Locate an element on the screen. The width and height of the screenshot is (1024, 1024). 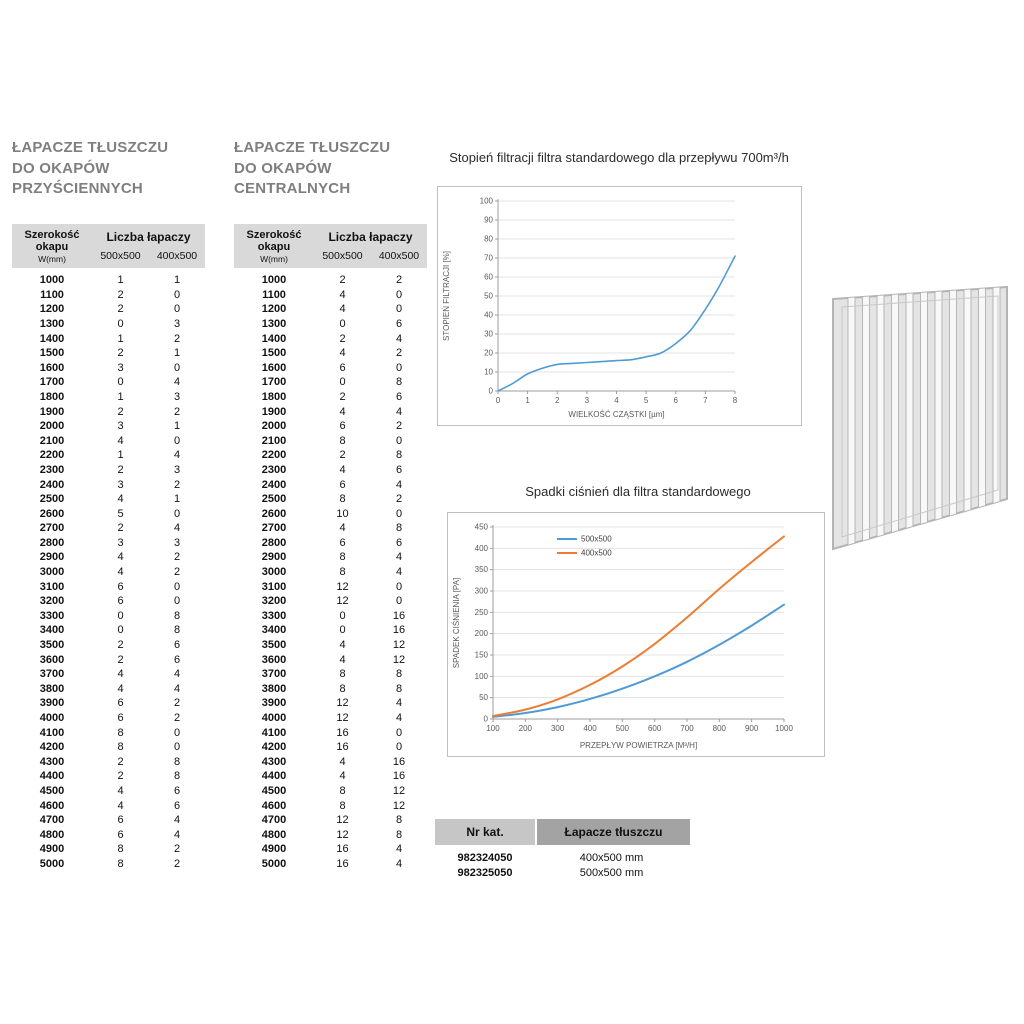
table-row: 3800 4 4 is located at coordinates (108, 689).